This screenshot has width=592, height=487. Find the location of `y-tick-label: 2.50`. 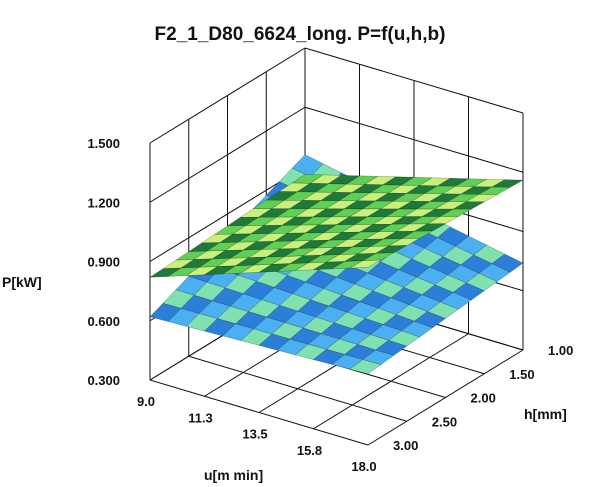

y-tick-label: 2.50 is located at coordinates (444, 421).